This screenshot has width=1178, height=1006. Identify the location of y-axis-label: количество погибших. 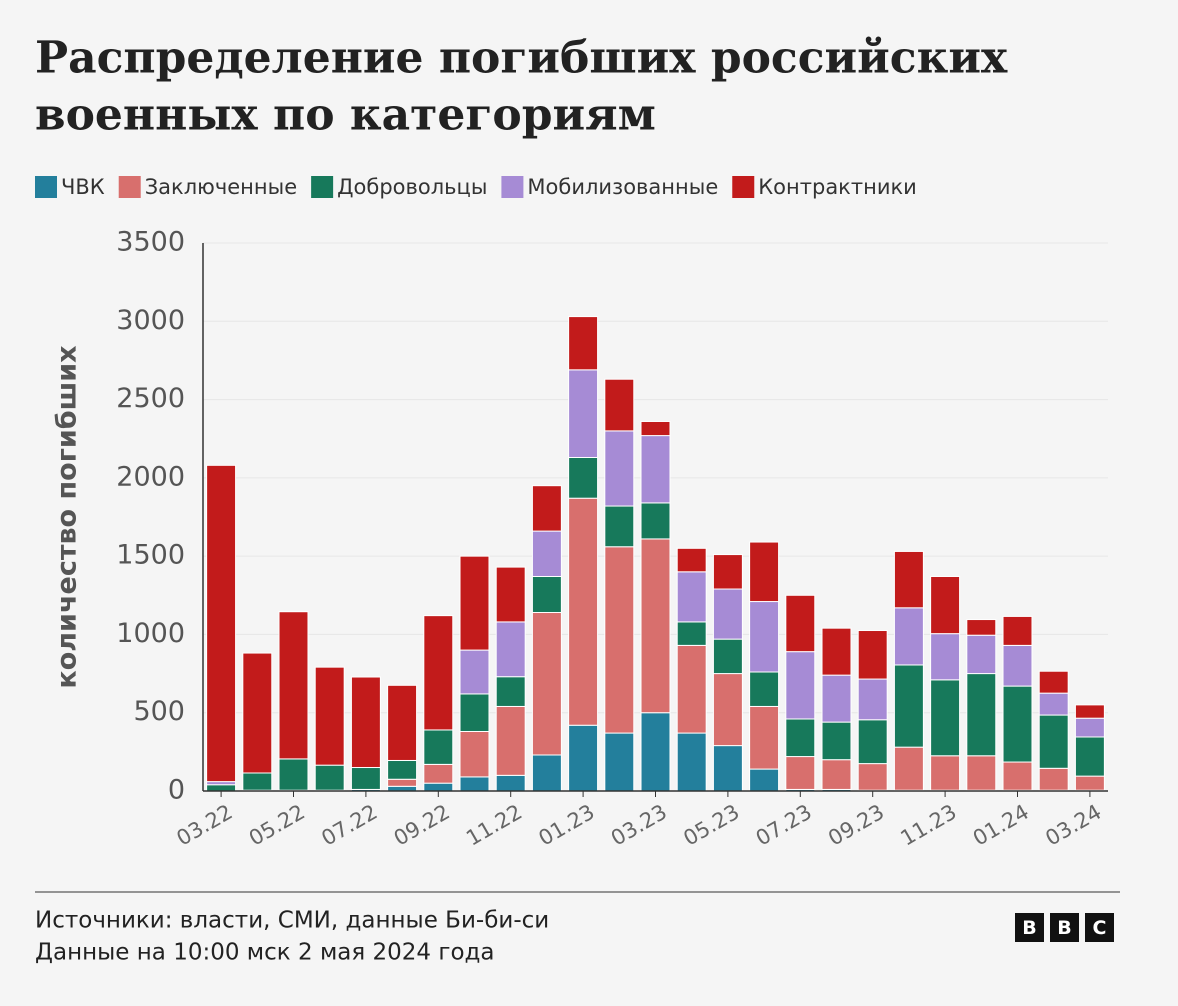
(67, 516).